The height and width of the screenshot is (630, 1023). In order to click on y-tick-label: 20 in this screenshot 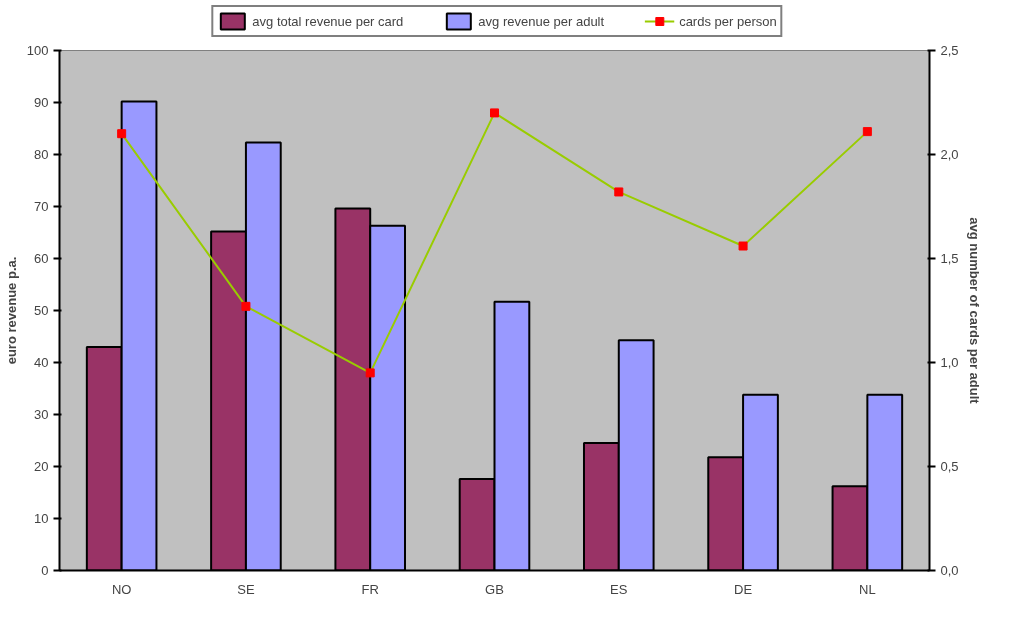, I will do `click(41, 466)`.